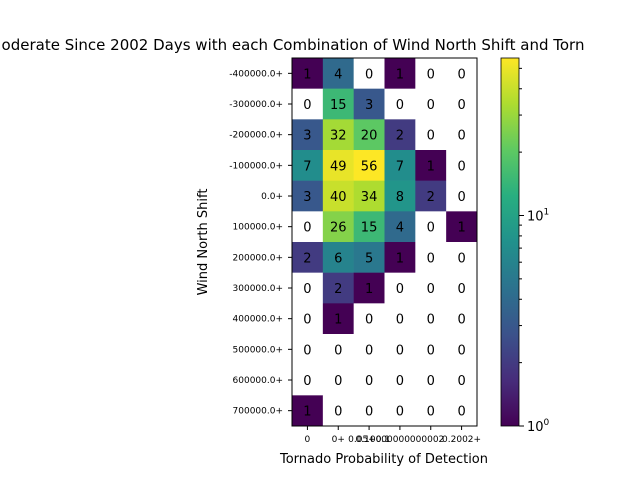 The height and width of the screenshot is (480, 640). Describe the element at coordinates (534, 251) in the screenshot. I see `colorbar-ticks: 100 101` at that location.